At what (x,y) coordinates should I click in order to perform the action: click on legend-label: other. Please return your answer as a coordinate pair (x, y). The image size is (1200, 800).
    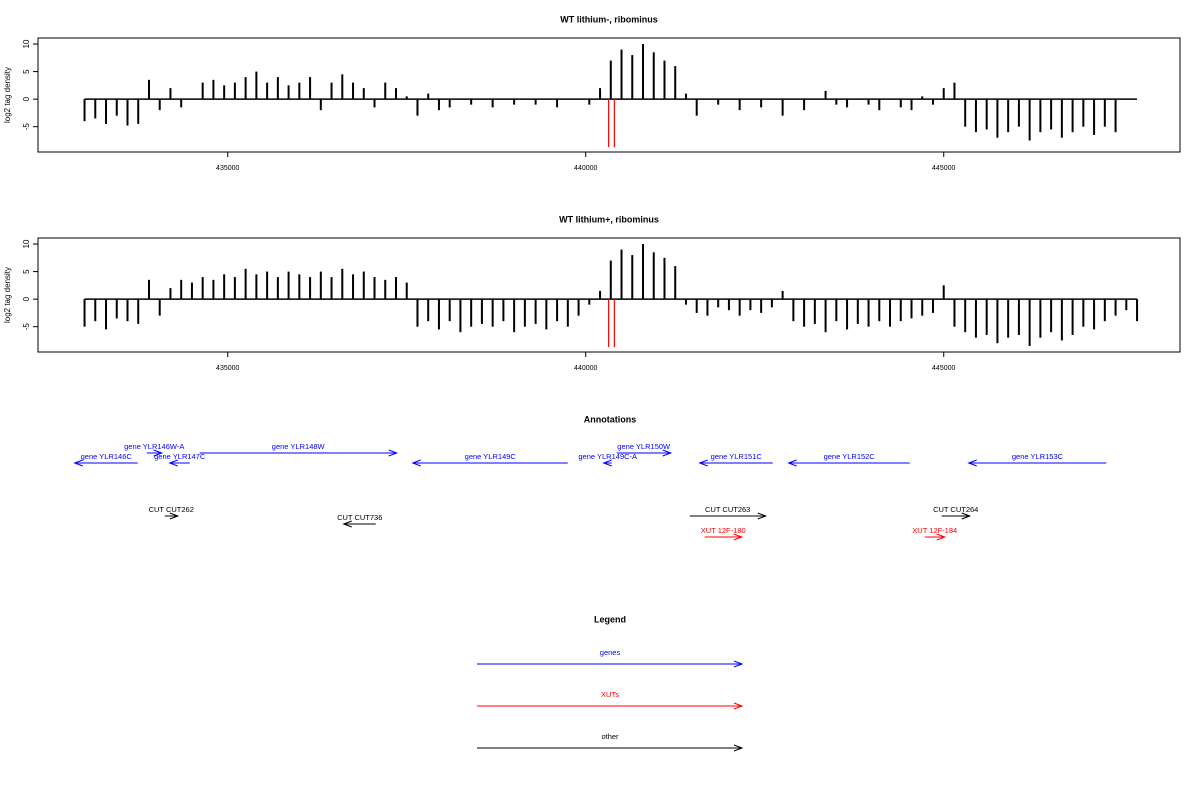
    Looking at the image, I should click on (610, 736).